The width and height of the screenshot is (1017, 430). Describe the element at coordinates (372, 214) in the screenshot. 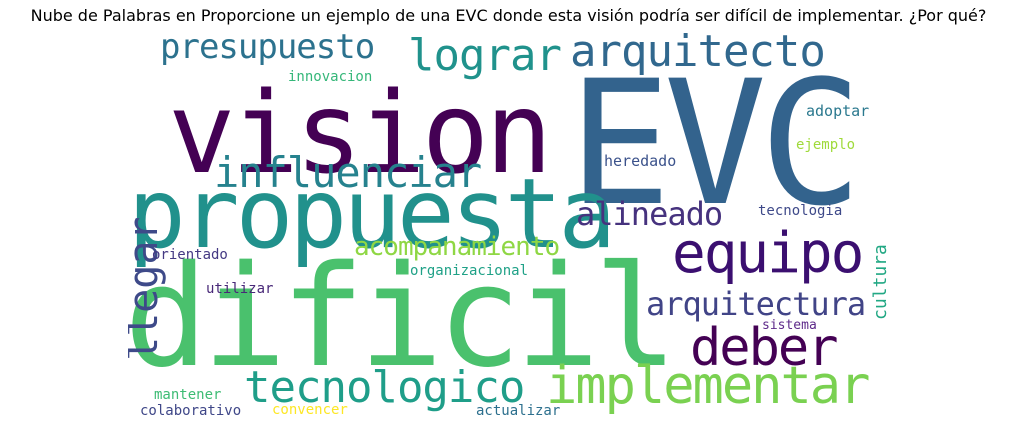

I see `word-propuesta: propuesta` at that location.